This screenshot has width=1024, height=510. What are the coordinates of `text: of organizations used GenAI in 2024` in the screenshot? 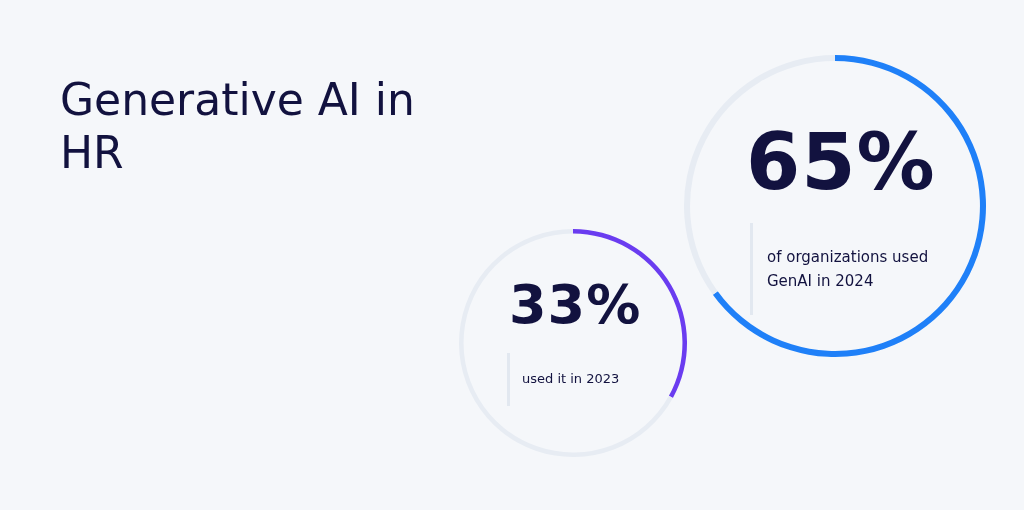 It's located at (856, 269).